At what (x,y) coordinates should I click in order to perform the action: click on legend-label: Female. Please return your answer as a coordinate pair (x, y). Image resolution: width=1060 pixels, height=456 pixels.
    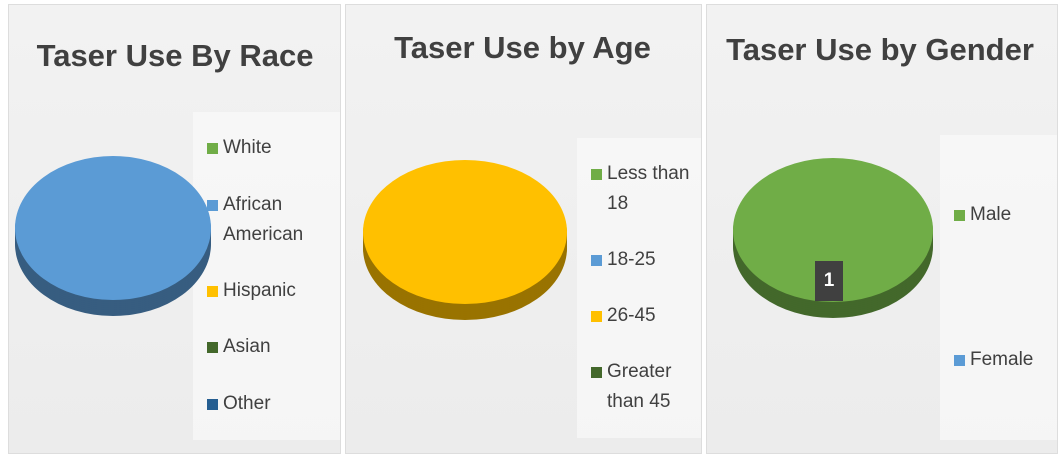
    Looking at the image, I should click on (1002, 359).